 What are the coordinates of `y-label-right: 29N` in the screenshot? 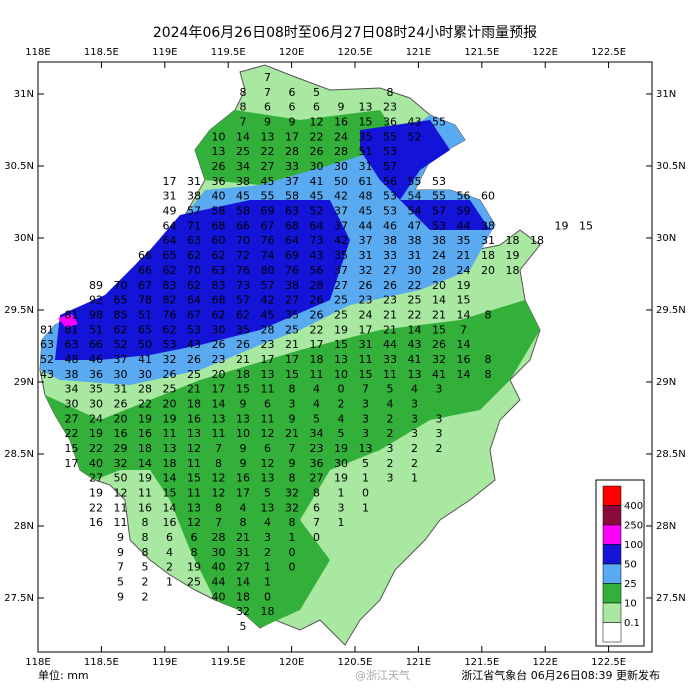 It's located at (666, 382).